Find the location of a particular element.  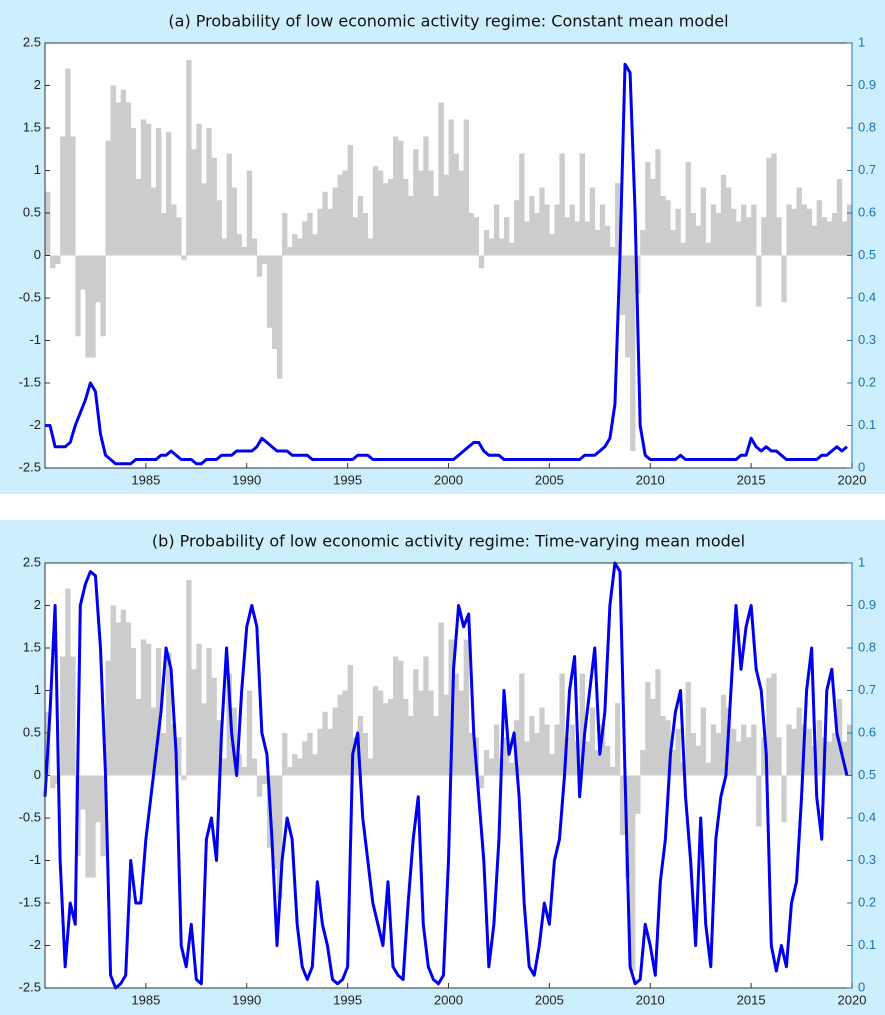

y-tick-label: 0.5 is located at coordinates (32, 211).